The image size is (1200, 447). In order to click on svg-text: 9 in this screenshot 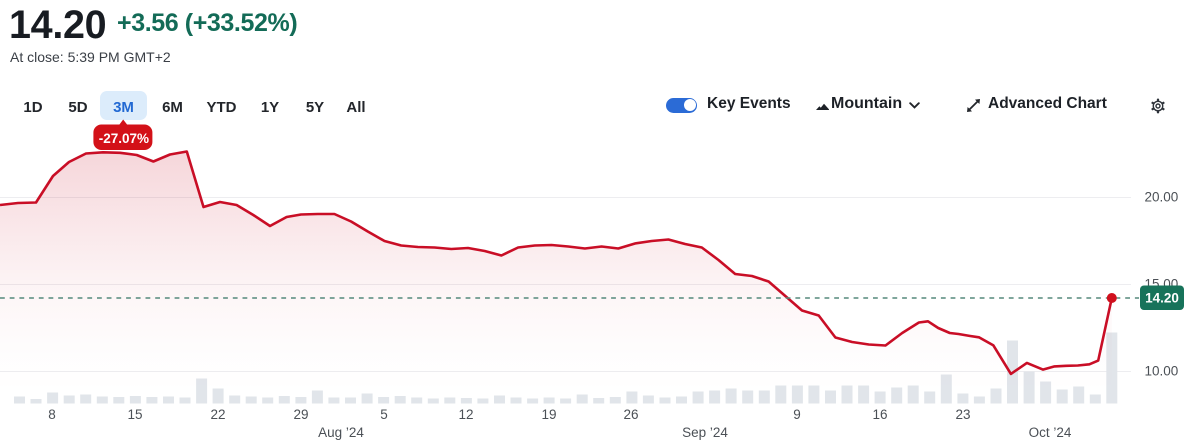, I will do `click(797, 414)`.